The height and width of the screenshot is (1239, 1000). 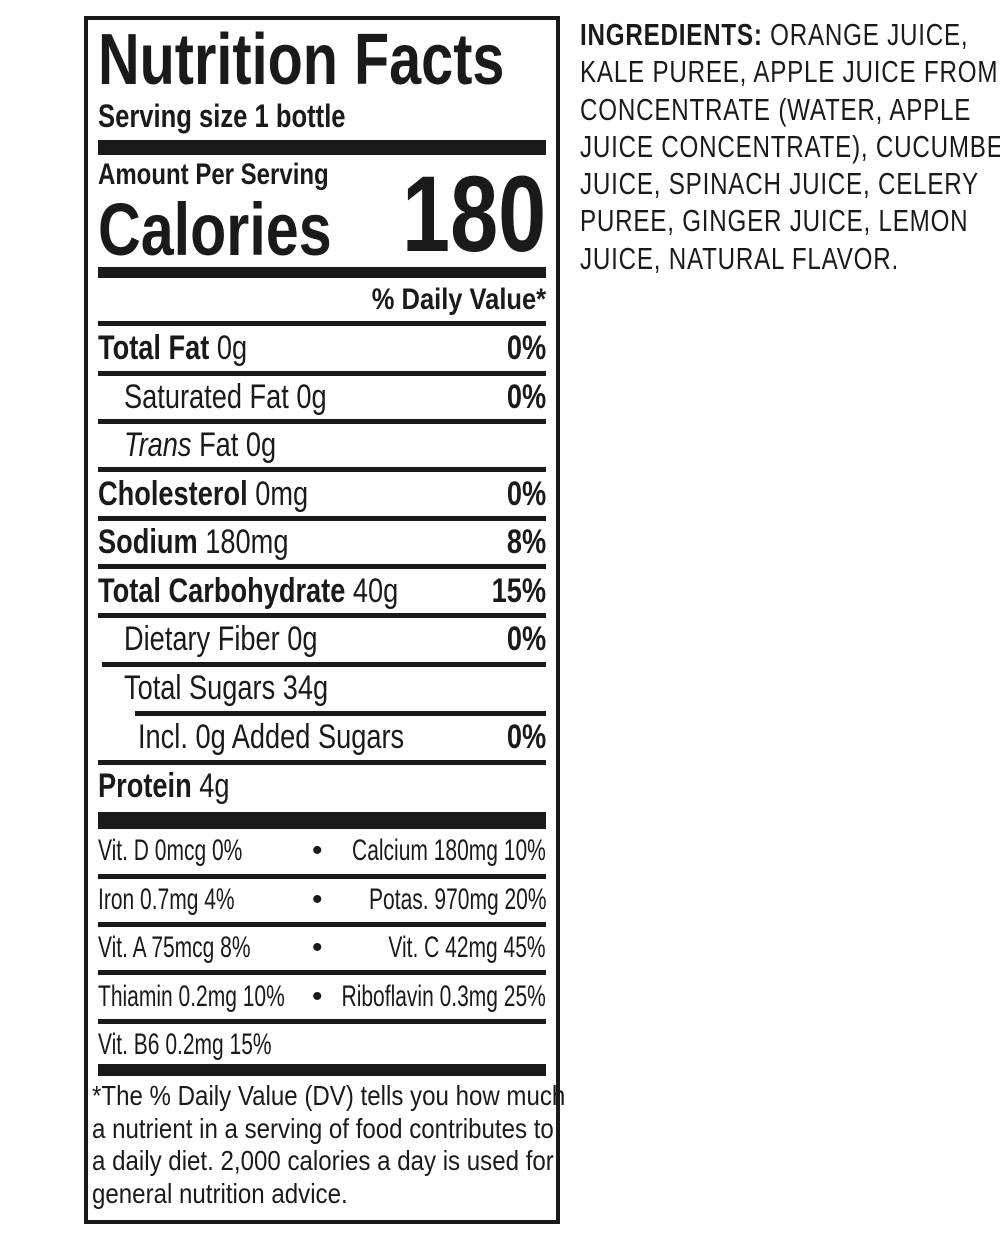 I want to click on vitamin-row: Thiamin 0.2mg 10% • Riboflavin 0.3mg 25%, so click(x=322, y=997).